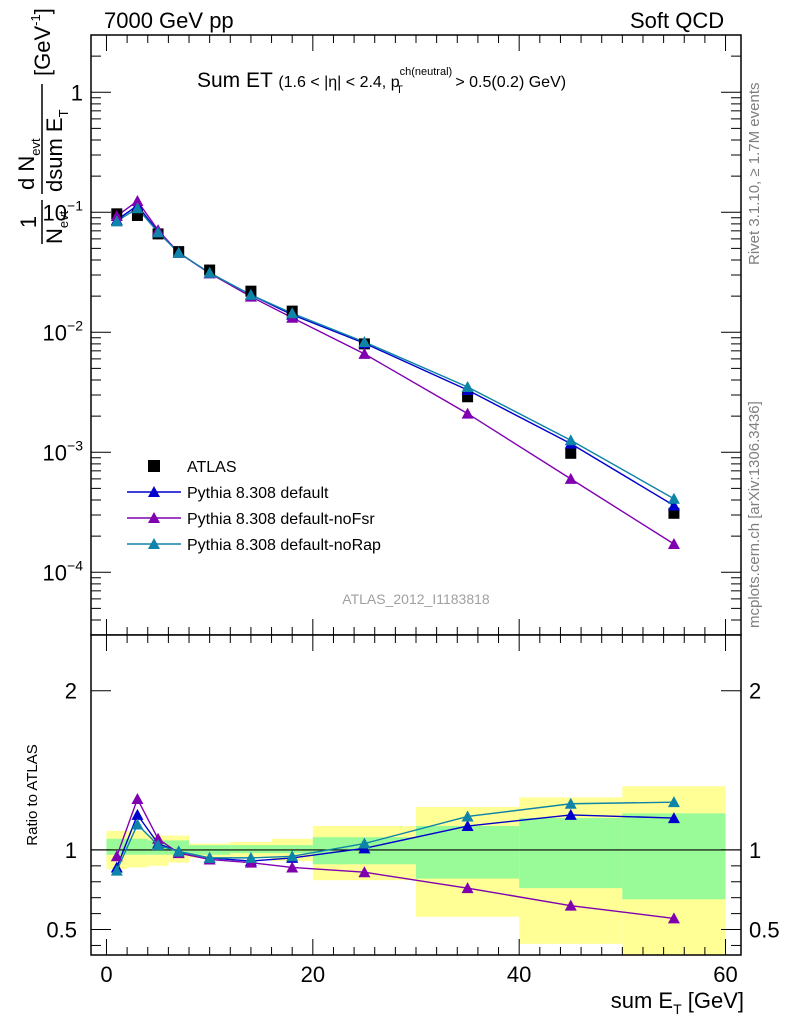 This screenshot has height=1024, width=786. I want to click on legend-entry-label: ATLAS, so click(212, 467).